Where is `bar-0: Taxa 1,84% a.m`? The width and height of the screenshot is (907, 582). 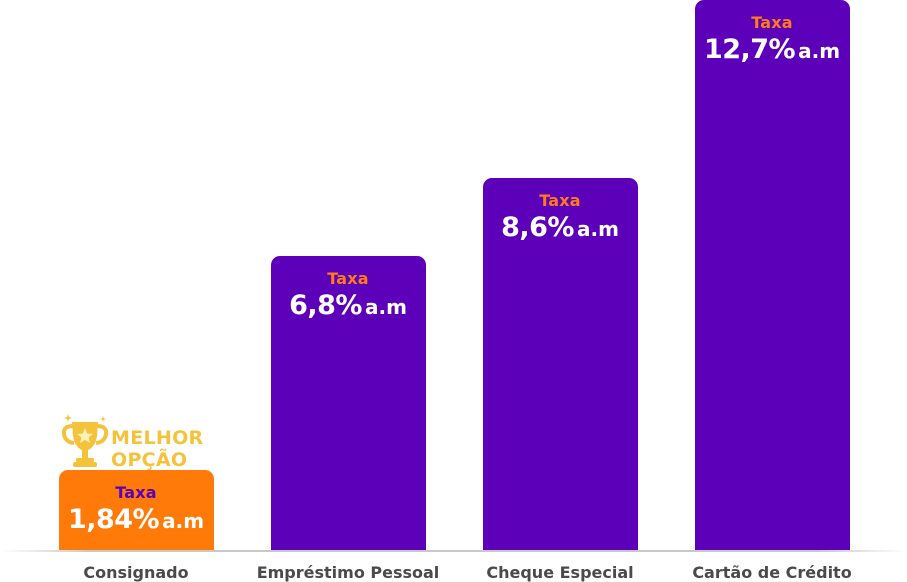 bar-0: Taxa 1,84% a.m is located at coordinates (136, 510).